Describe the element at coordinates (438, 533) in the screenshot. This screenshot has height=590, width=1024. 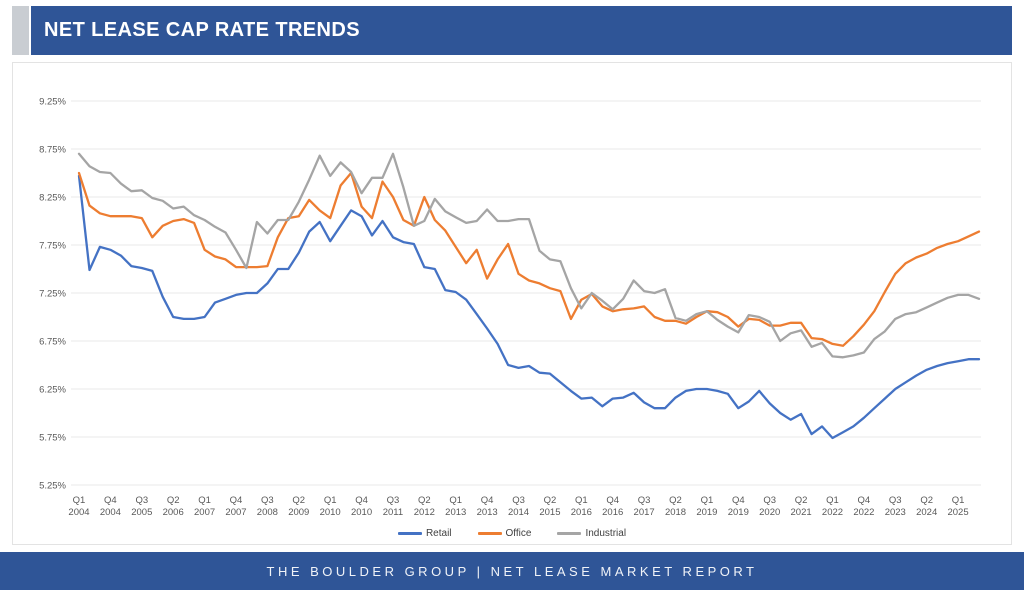
I see `legend-label: Retail` at that location.